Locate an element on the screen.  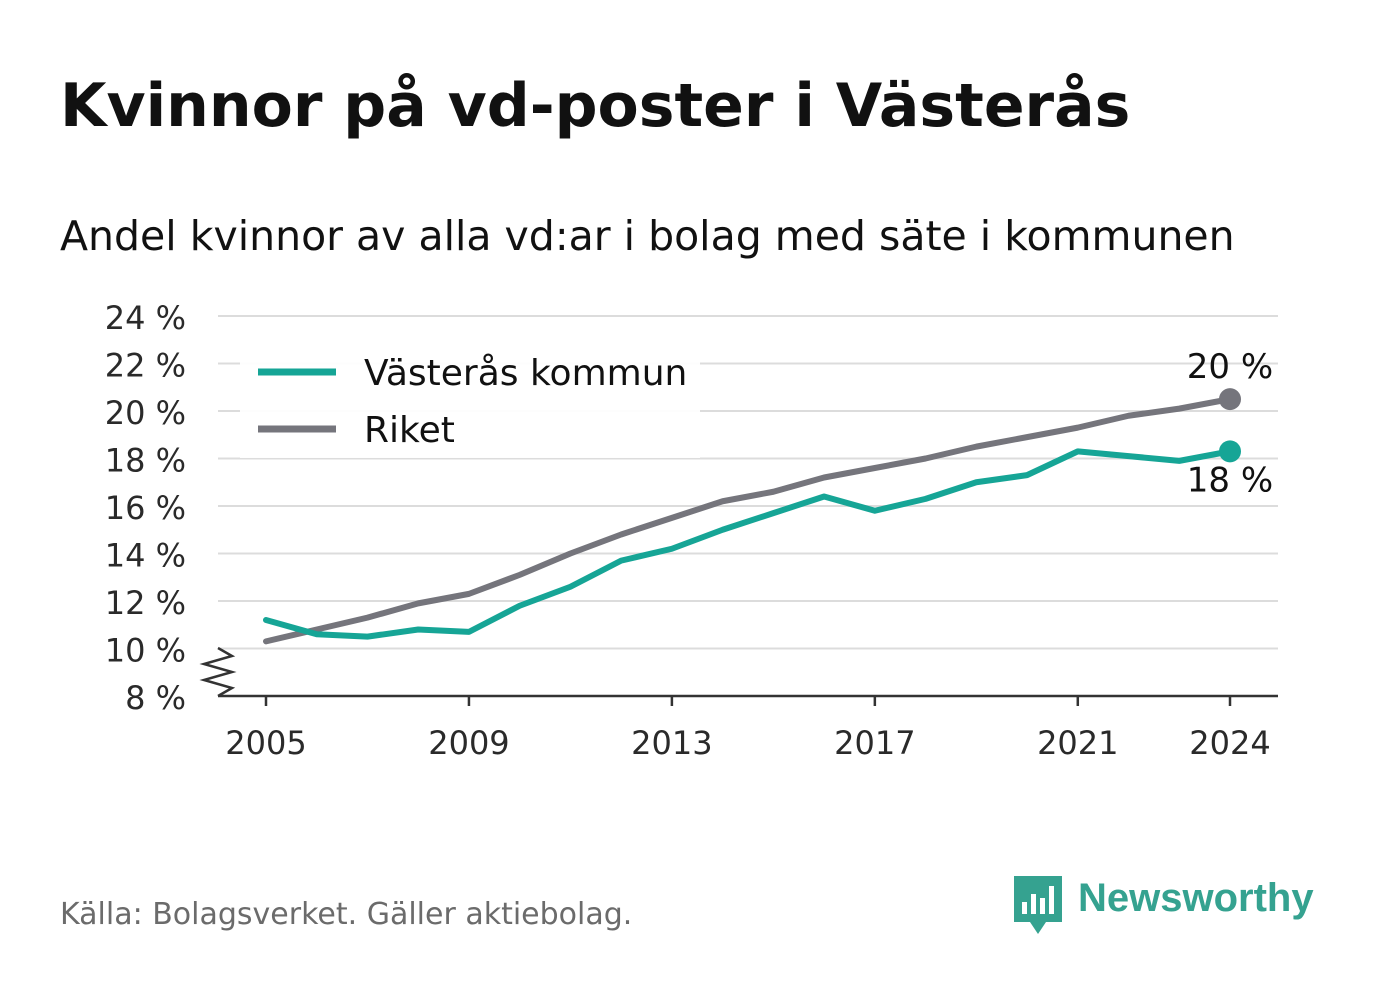
legend: Västerås kommun Riket is located at coordinates (470, 399).